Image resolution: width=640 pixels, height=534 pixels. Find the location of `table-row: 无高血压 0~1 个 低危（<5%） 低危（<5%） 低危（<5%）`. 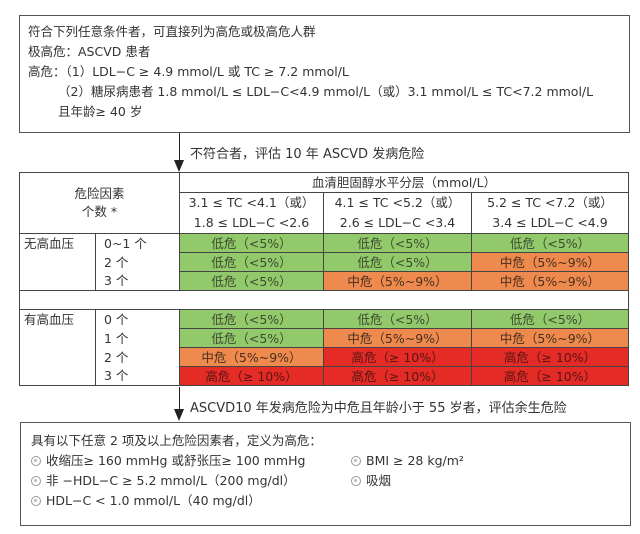

table-row: 无高血压 0~1 个 低危（<5%） 低危（<5%） 低危（<5%） is located at coordinates (324, 243).